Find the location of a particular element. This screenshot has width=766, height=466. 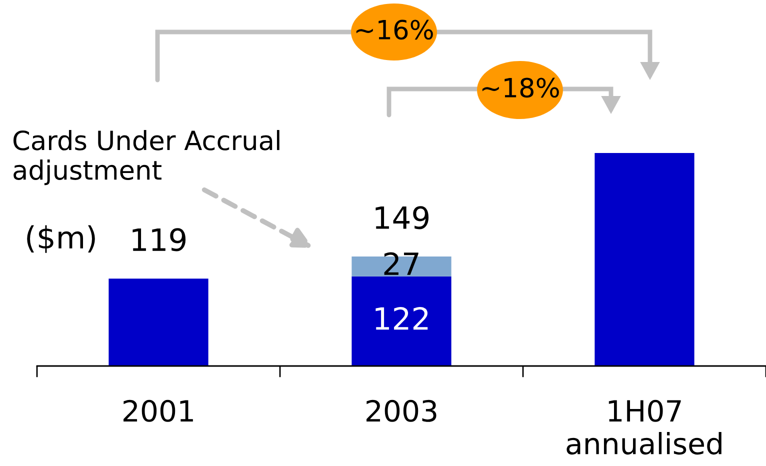

annotation: Cards Under Accrual adjustment is located at coordinates (146, 158).